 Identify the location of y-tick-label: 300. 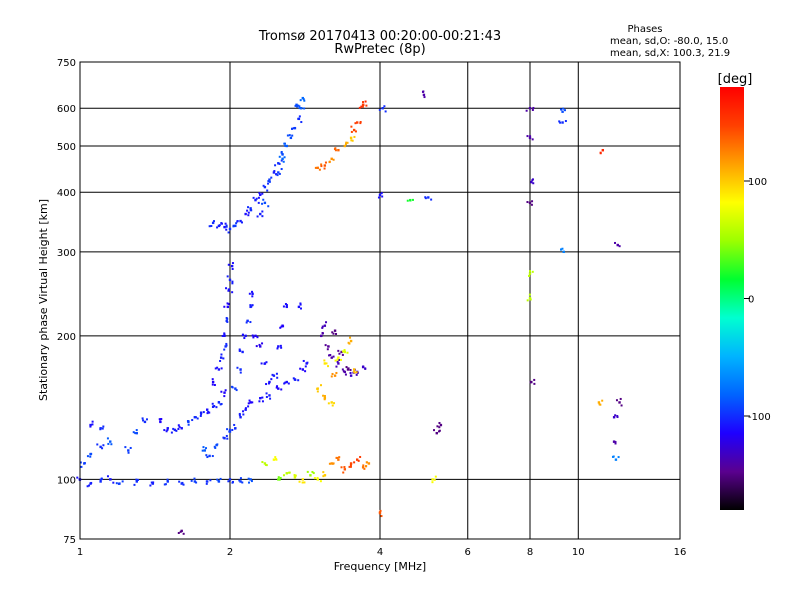
(66, 253).